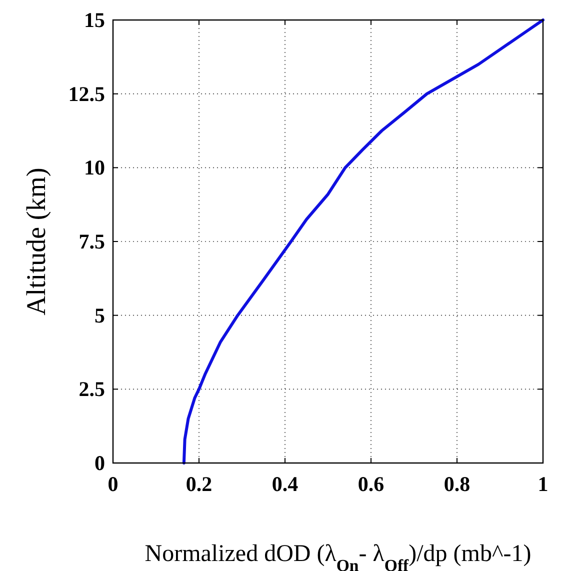  I want to click on y-tick-label: 12.5, so click(86, 94).